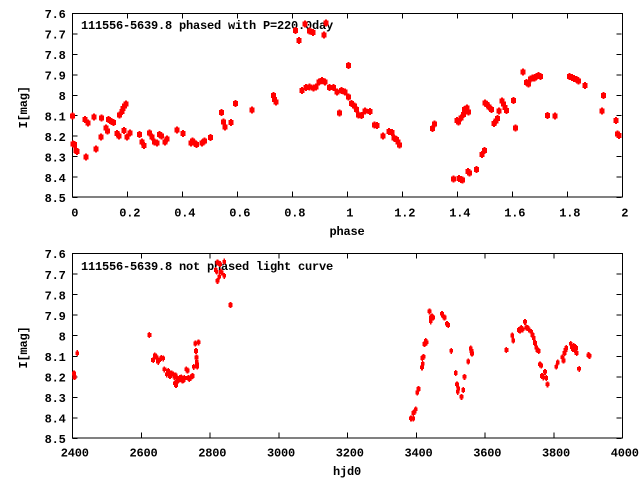  Describe the element at coordinates (207, 267) in the screenshot. I see `svg-text:111556-5639.8 not phased light: 111556-5639.8 not phased light curve` at that location.